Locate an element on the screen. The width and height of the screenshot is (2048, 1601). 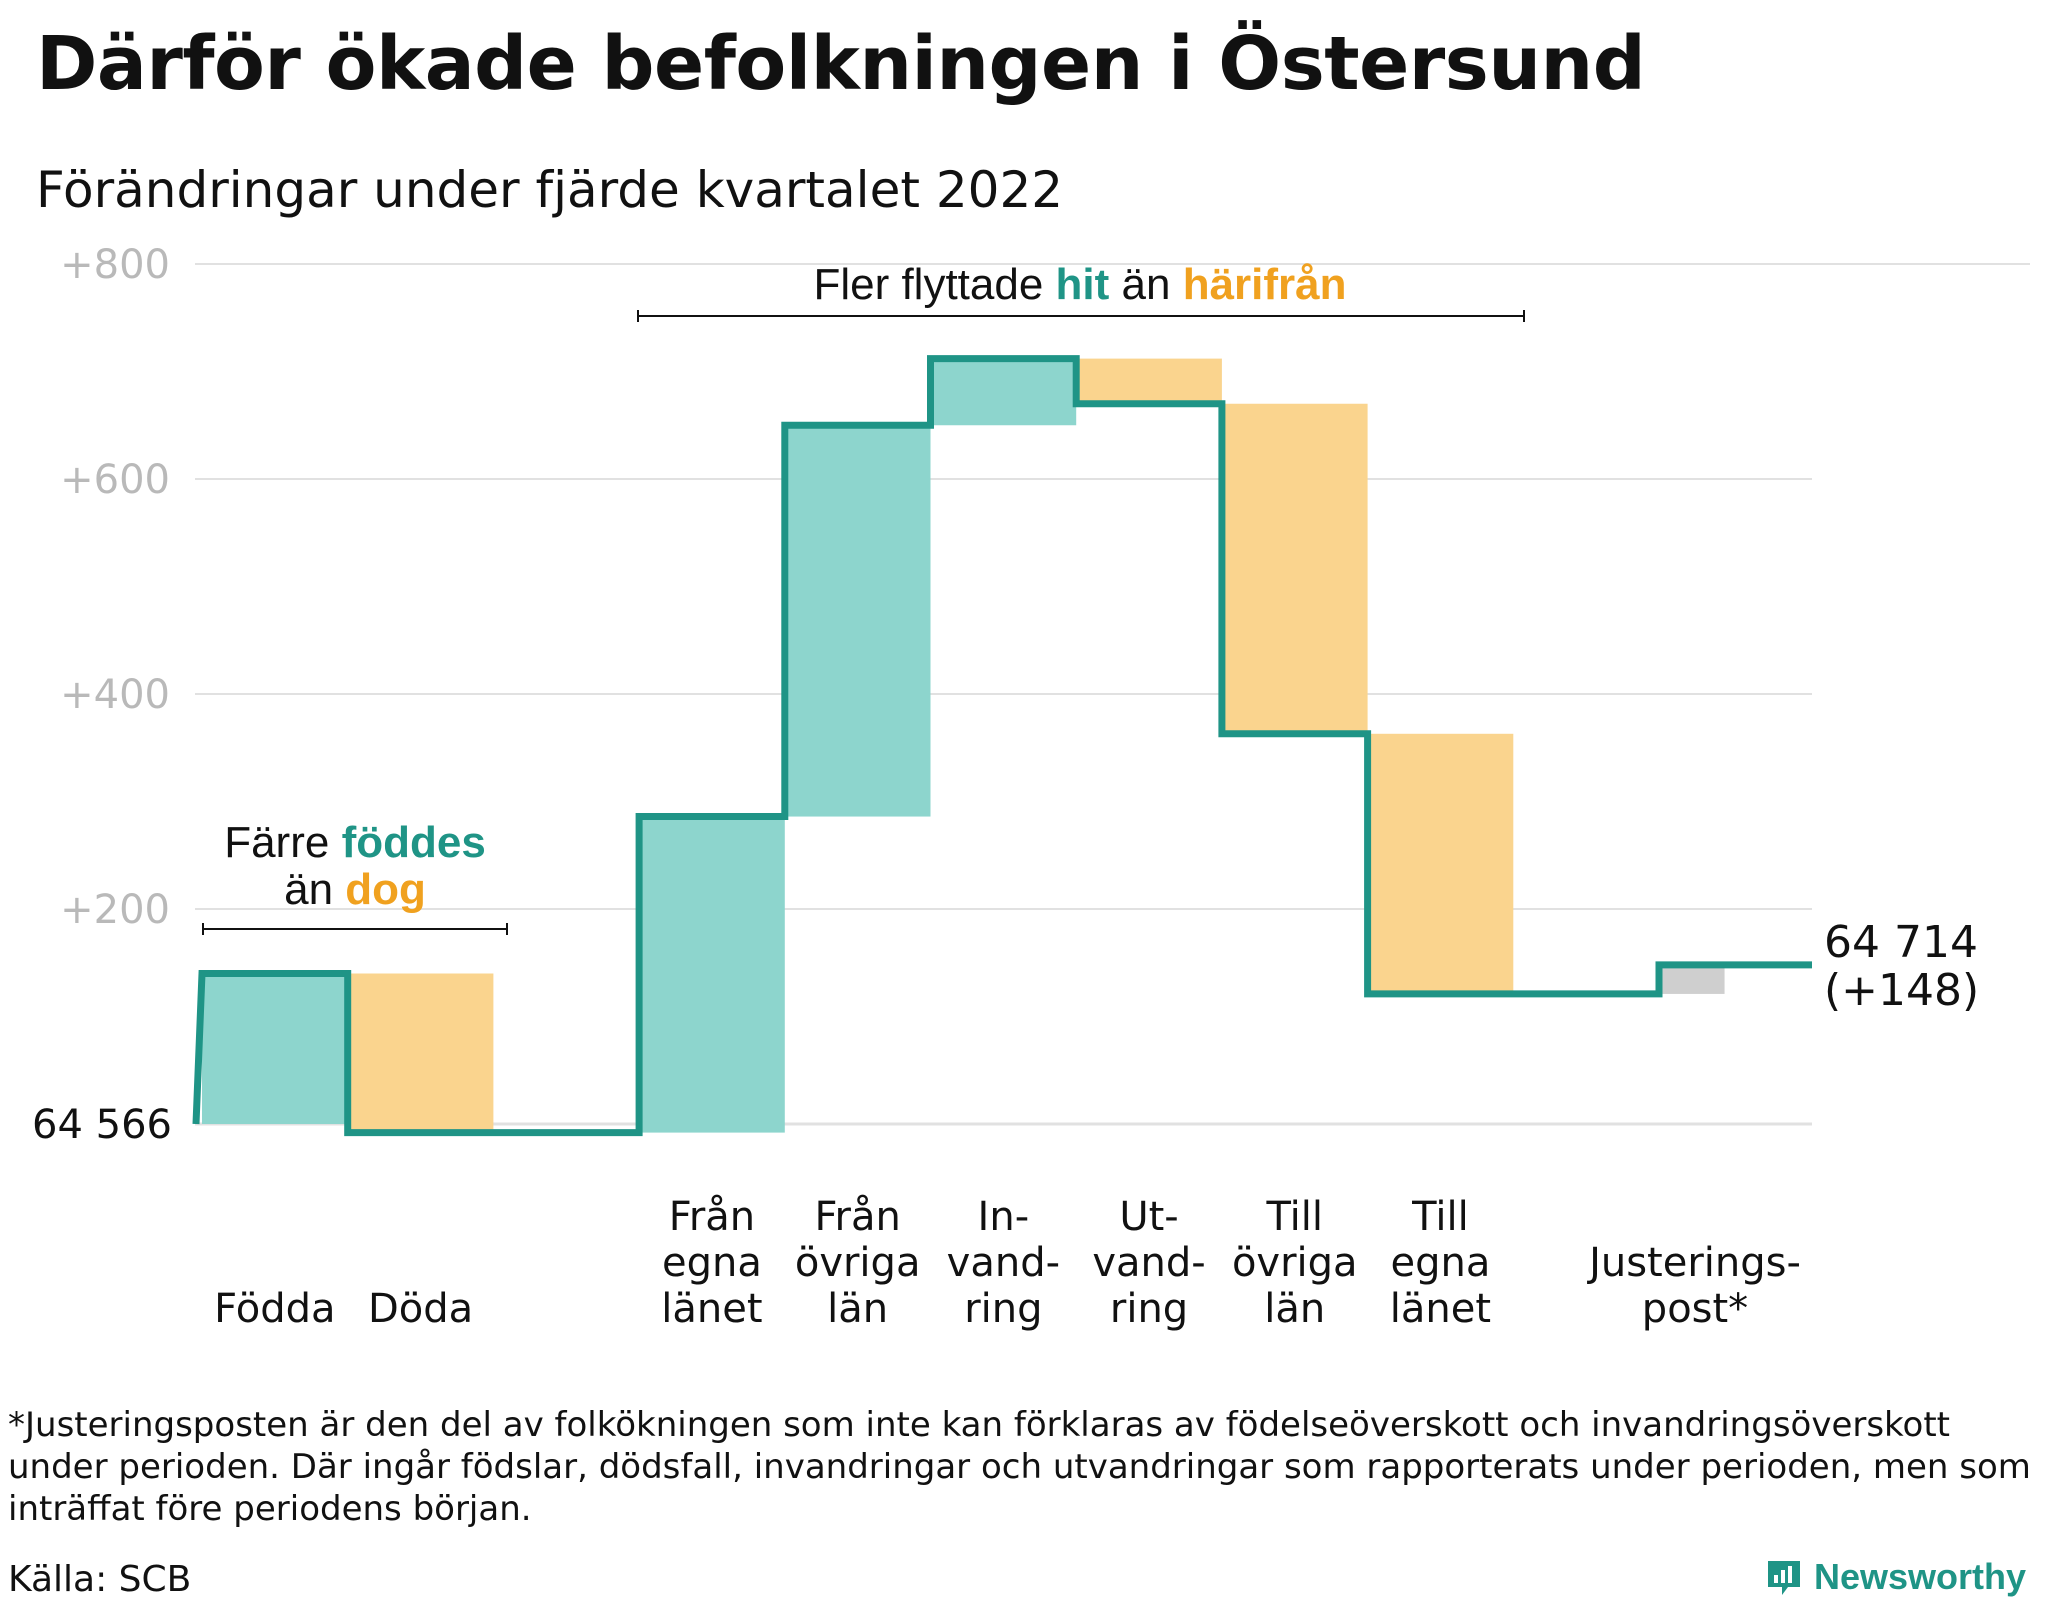
y-tick-label: +200 is located at coordinates (115, 910).